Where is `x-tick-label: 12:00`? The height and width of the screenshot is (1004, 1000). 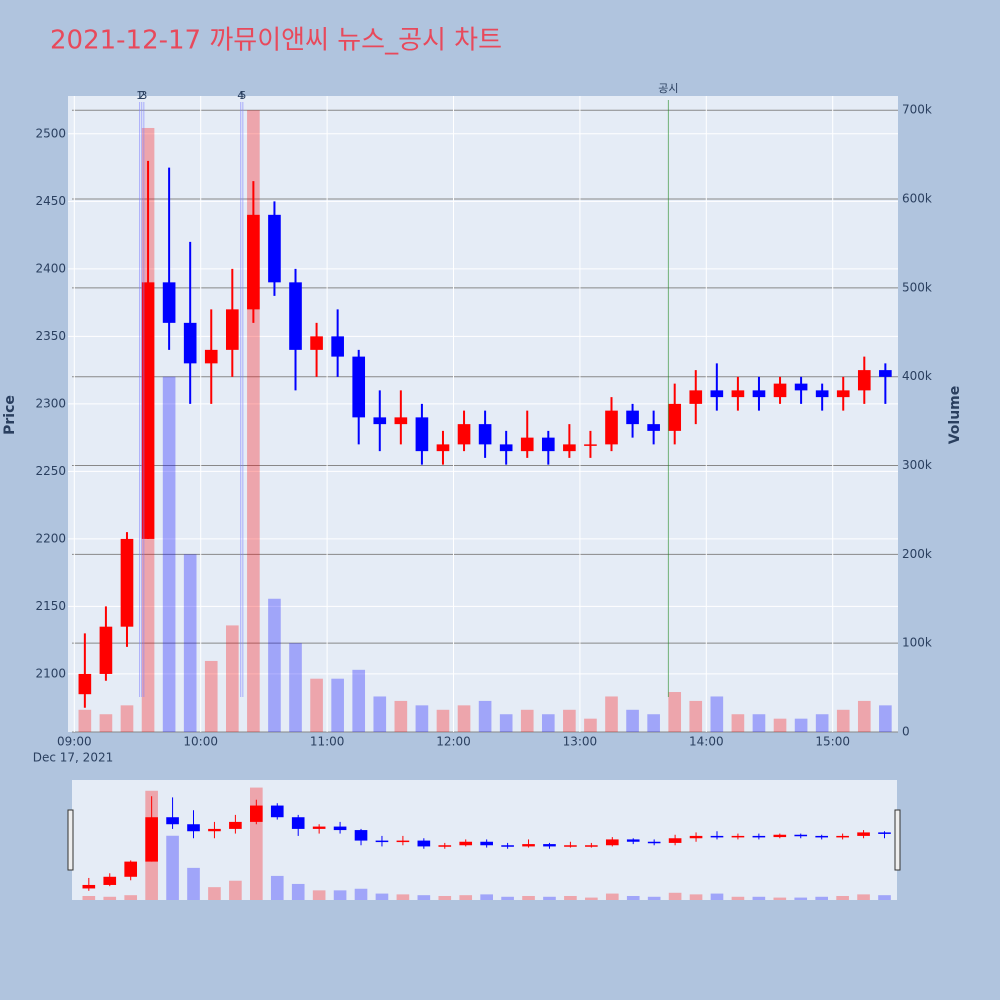 x-tick-label: 12:00 is located at coordinates (453, 742).